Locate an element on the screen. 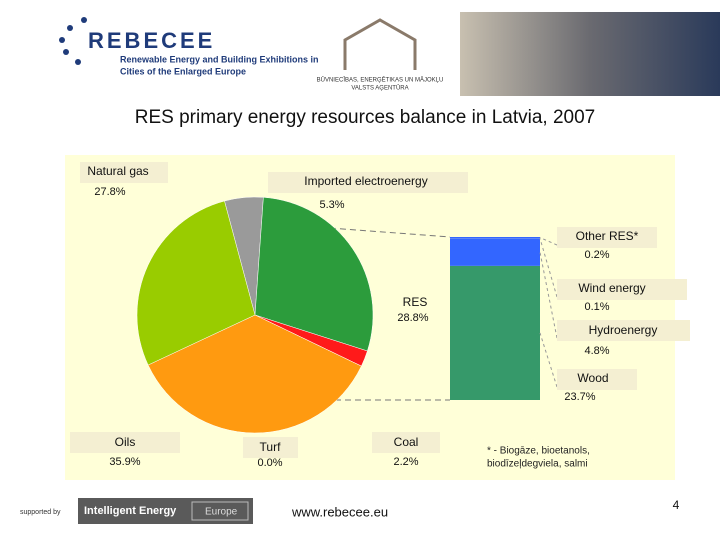 Image resolution: width=720 pixels, height=545 pixels. value-label: 5.3% is located at coordinates (331, 205).